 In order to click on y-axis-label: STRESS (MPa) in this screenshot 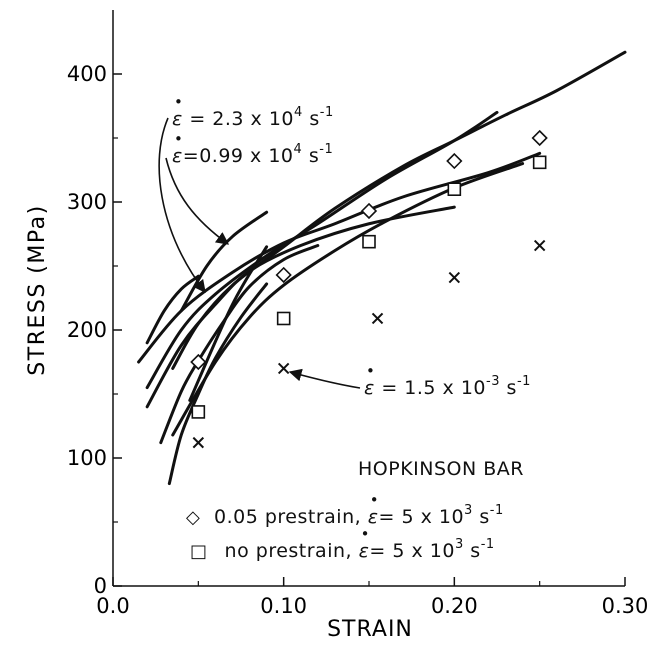, I will do `click(37, 289)`.